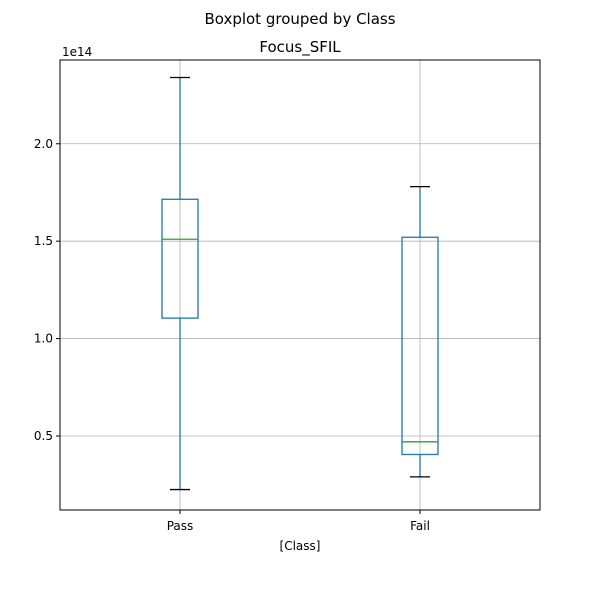  I want to click on x-tick-label-fail: Fail, so click(420, 526).